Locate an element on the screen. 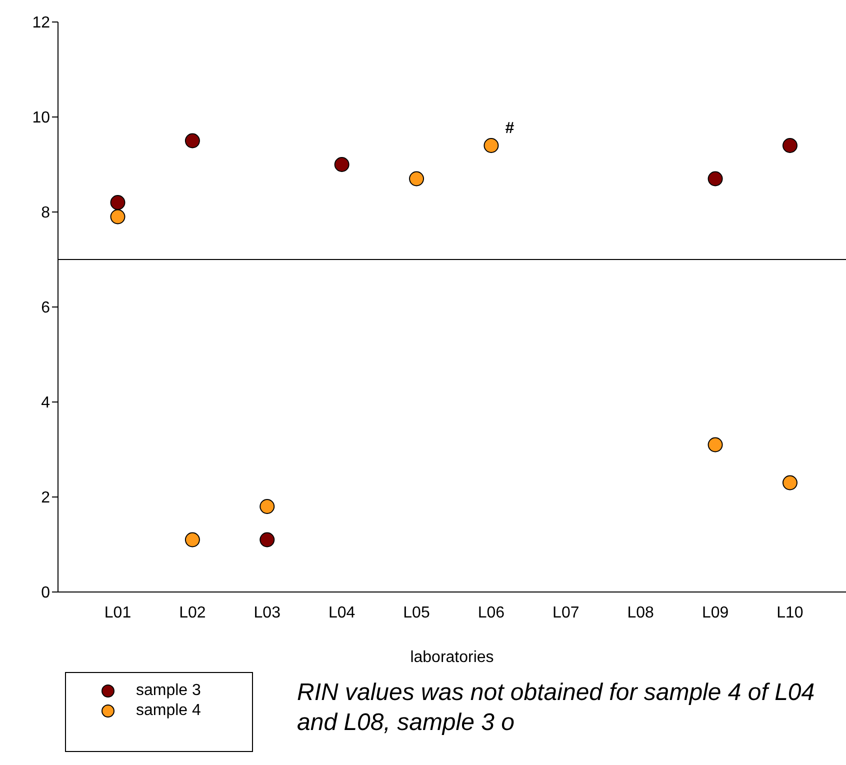 The width and height of the screenshot is (846, 765). x-tick-label: L05 is located at coordinates (416, 613).